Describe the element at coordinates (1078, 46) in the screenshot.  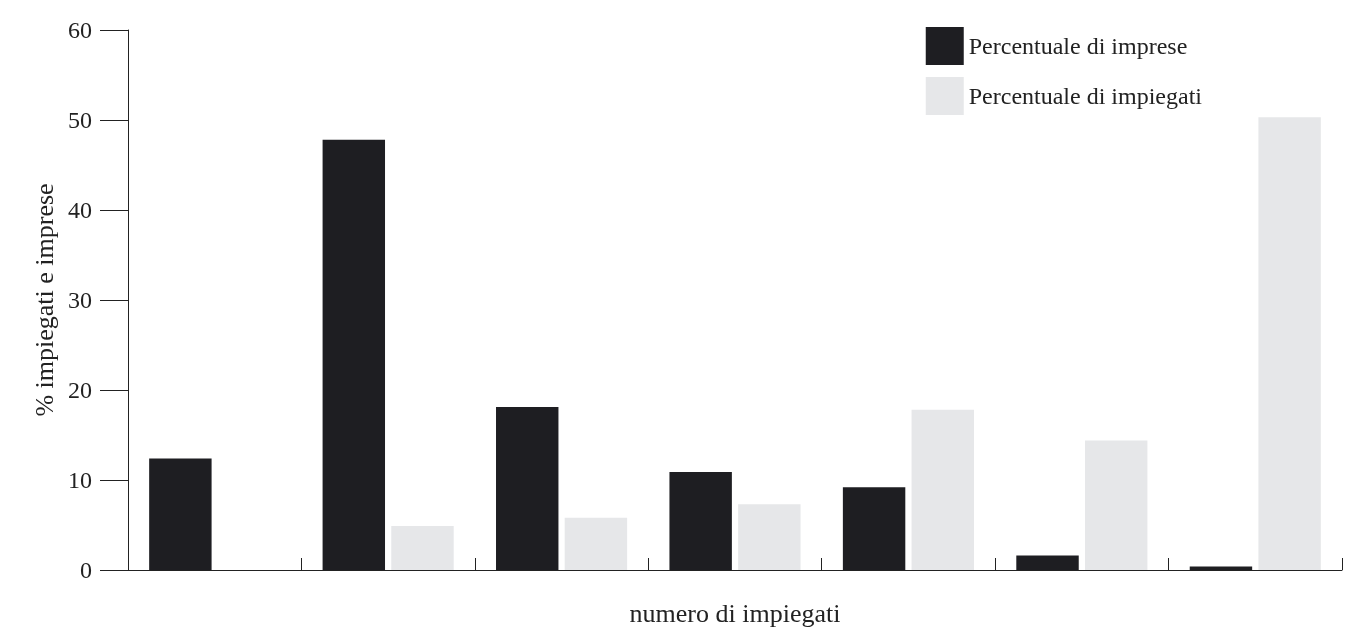
I see `legend-label: Percentuale di imprese` at that location.